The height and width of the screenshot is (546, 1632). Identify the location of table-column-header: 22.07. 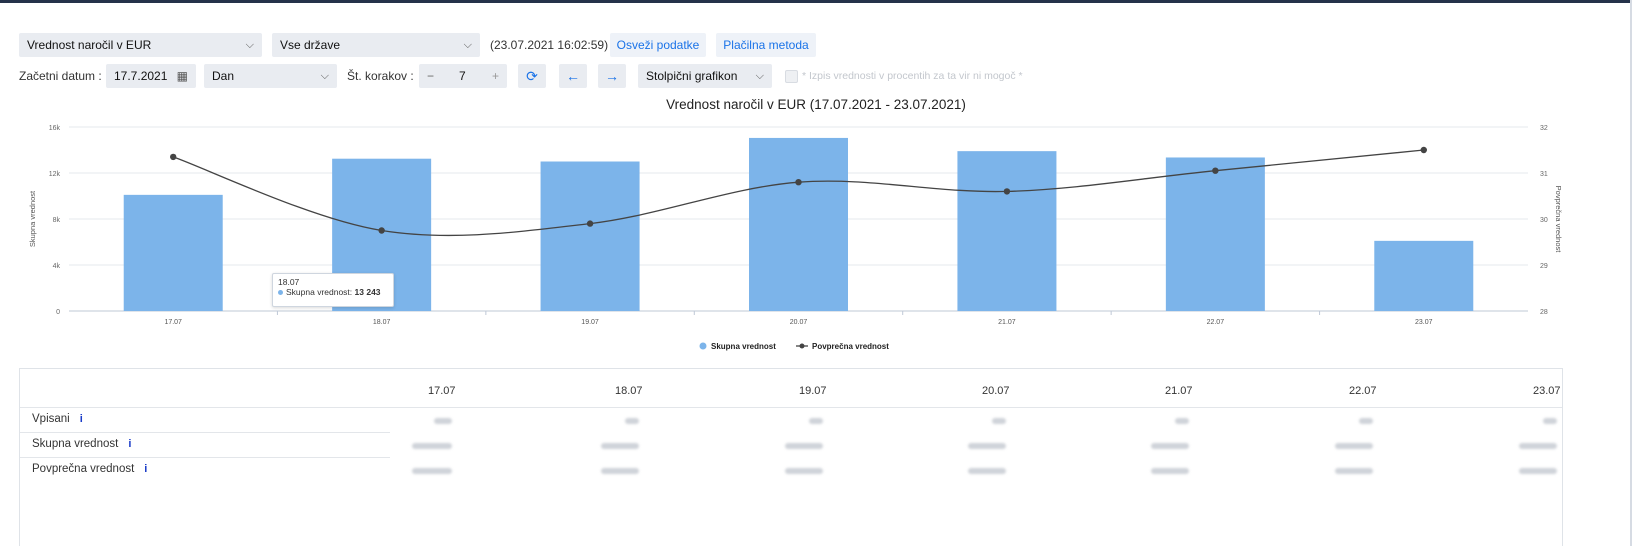
(1363, 391).